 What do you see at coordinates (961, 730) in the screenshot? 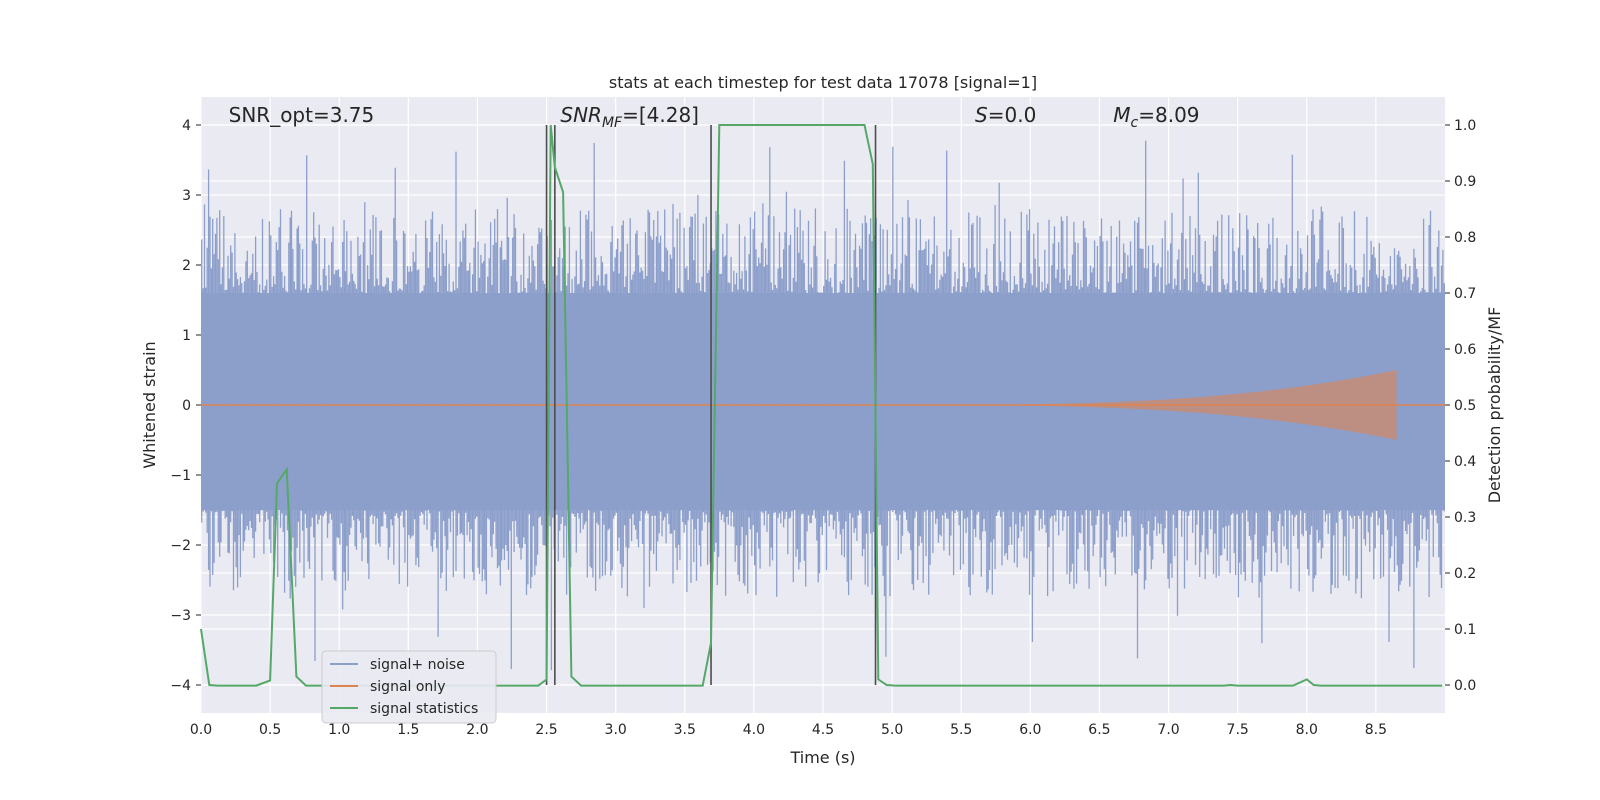
I see `x-tick-label: 5.5` at bounding box center [961, 730].